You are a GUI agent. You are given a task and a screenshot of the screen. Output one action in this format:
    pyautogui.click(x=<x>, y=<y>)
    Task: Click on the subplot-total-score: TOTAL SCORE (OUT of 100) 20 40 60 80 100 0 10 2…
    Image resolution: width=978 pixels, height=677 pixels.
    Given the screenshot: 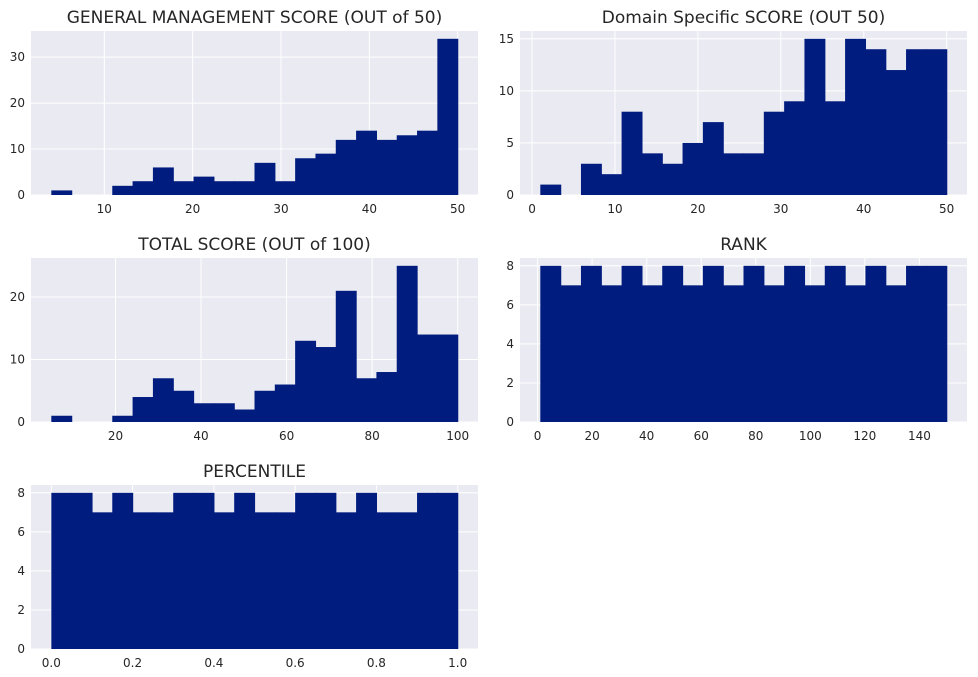 What is the action you would take?
    pyautogui.click(x=244, y=339)
    